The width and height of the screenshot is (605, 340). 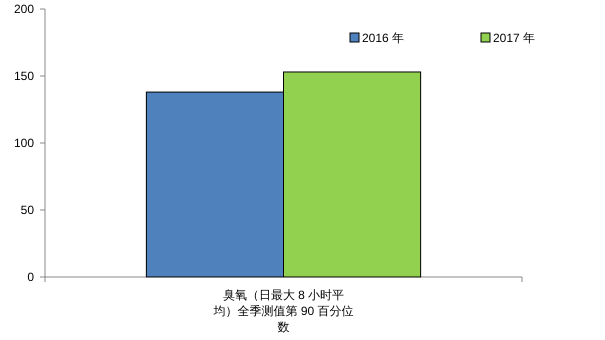 What do you see at coordinates (24, 9) in the screenshot?
I see `y-tick-label: 200` at bounding box center [24, 9].